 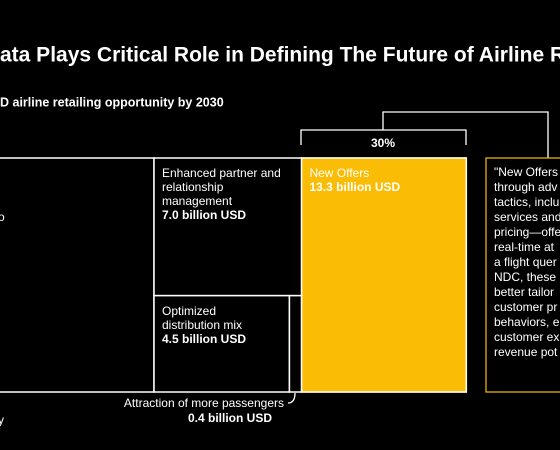 What do you see at coordinates (527, 322) in the screenshot?
I see `quote-line: behaviors, e` at bounding box center [527, 322].